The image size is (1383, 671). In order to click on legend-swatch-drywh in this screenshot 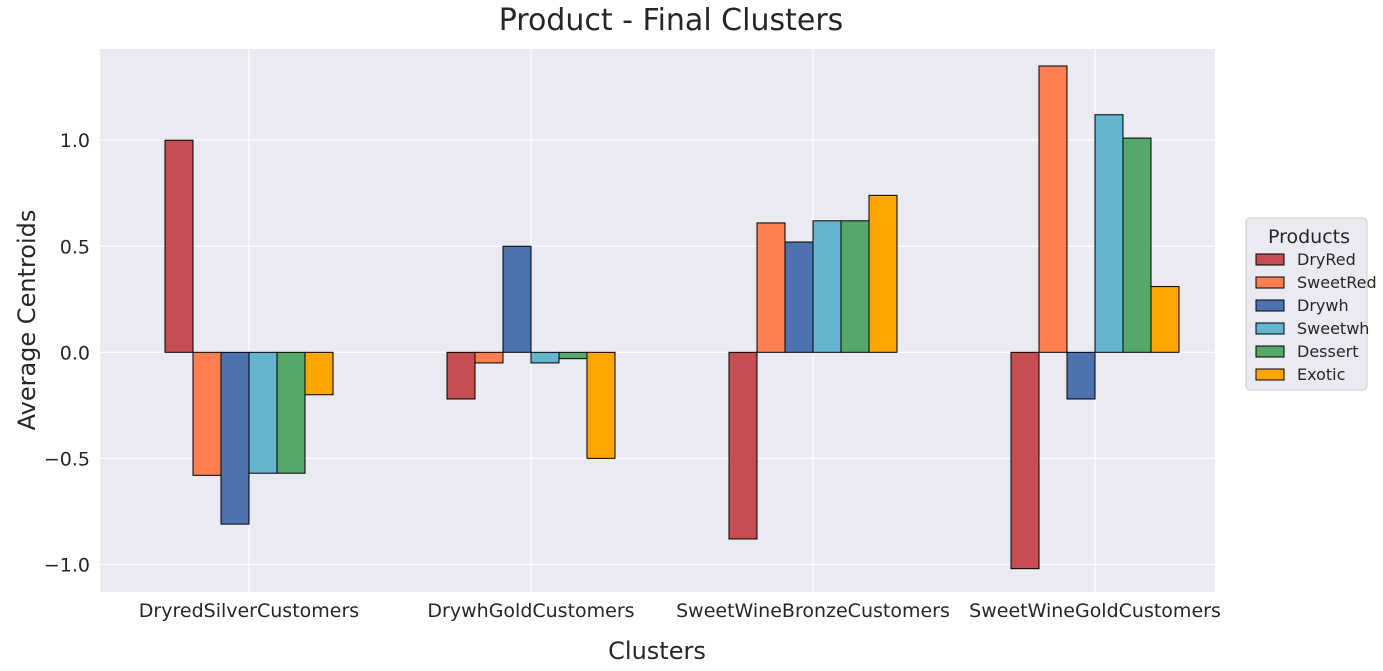, I will do `click(1270, 305)`.